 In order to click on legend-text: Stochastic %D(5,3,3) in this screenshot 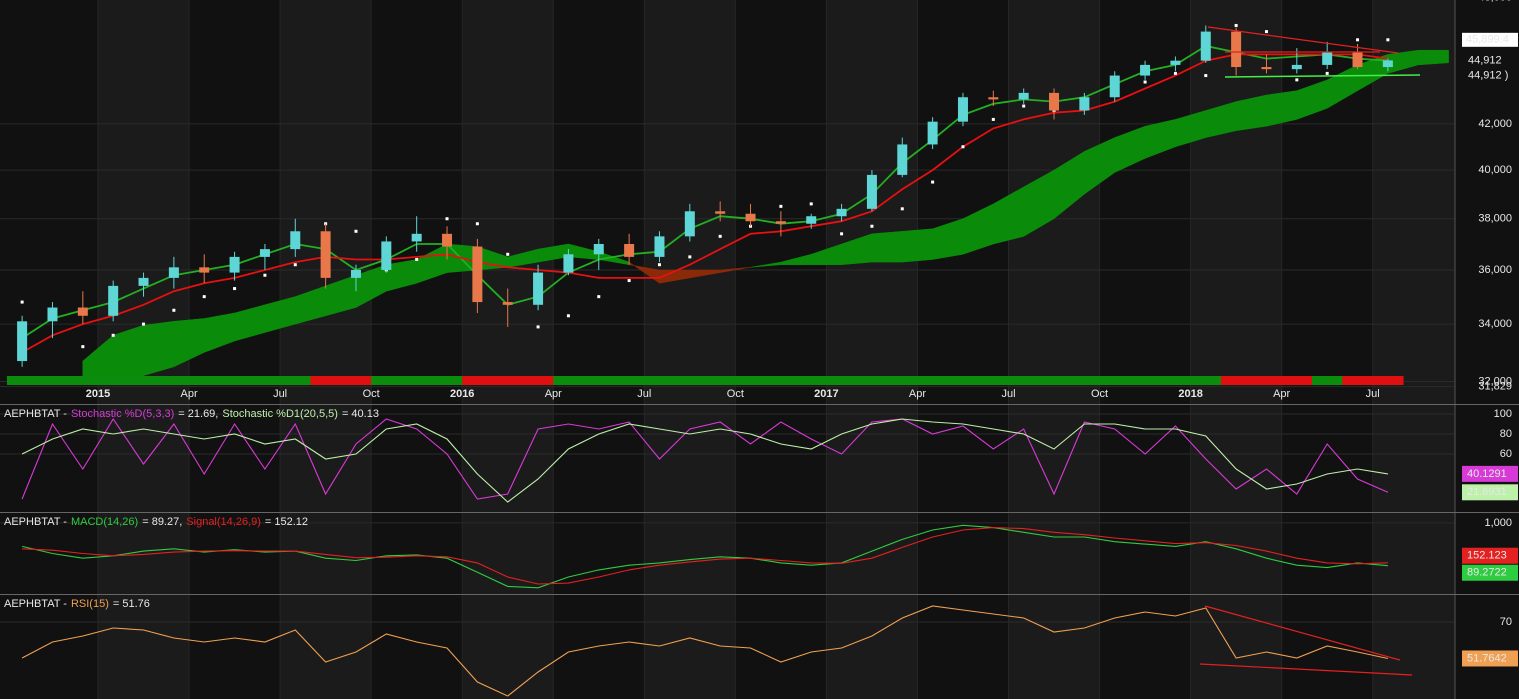, I will do `click(122, 414)`.